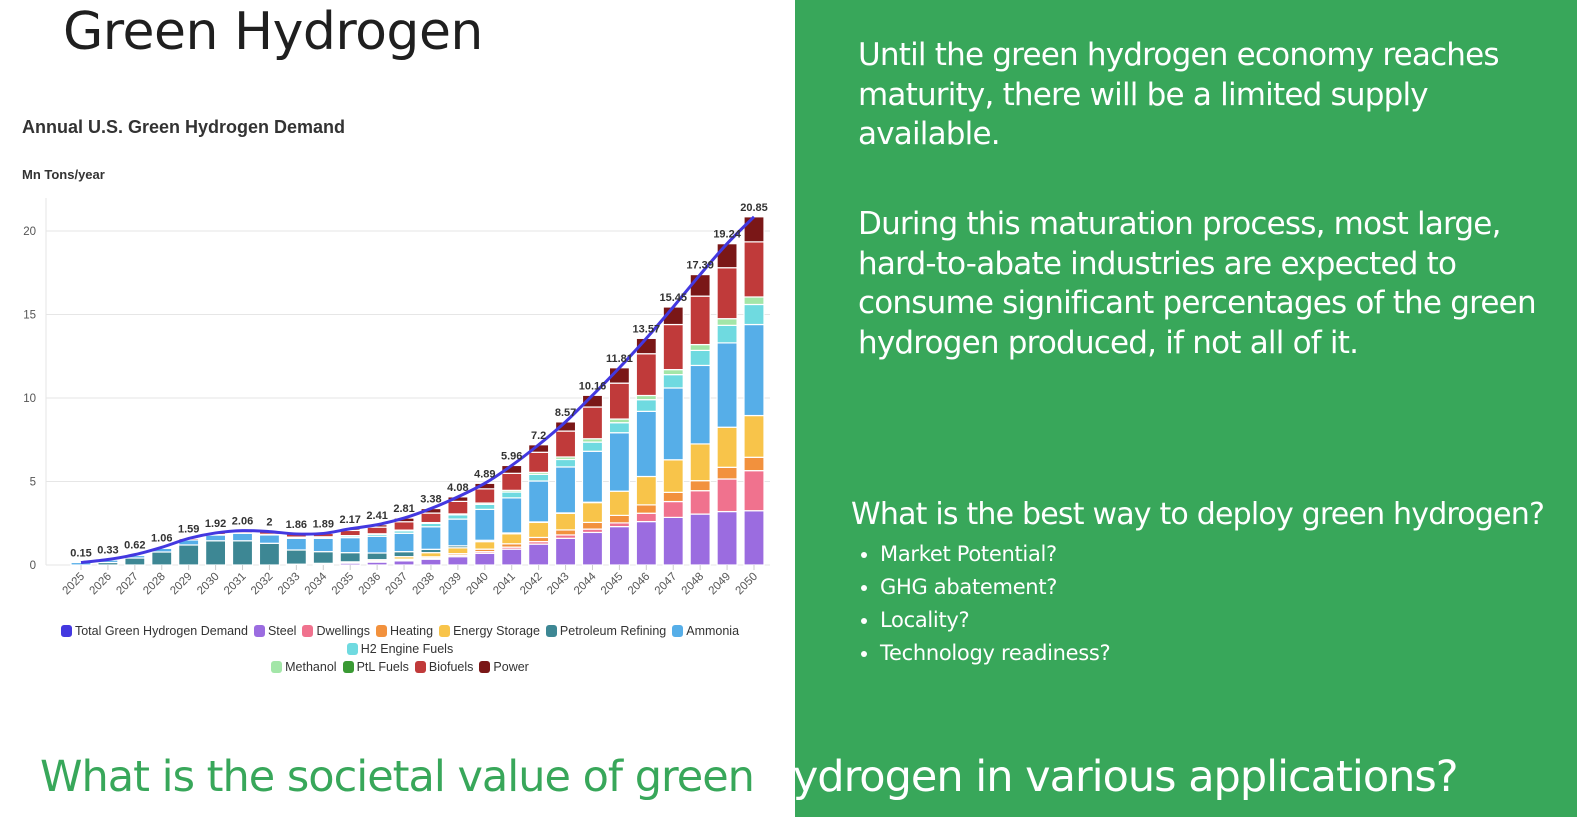 The image size is (1577, 817). Describe the element at coordinates (188, 529) in the screenshot. I see `total-value-label: 1.59` at that location.